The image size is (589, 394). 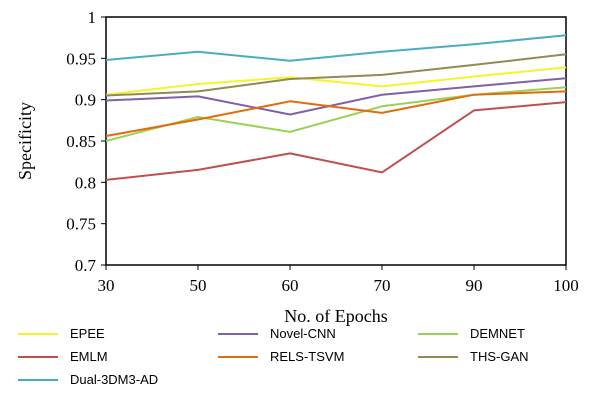 What do you see at coordinates (114, 379) in the screenshot?
I see `legend-label: Dual-3DM3-AD` at bounding box center [114, 379].